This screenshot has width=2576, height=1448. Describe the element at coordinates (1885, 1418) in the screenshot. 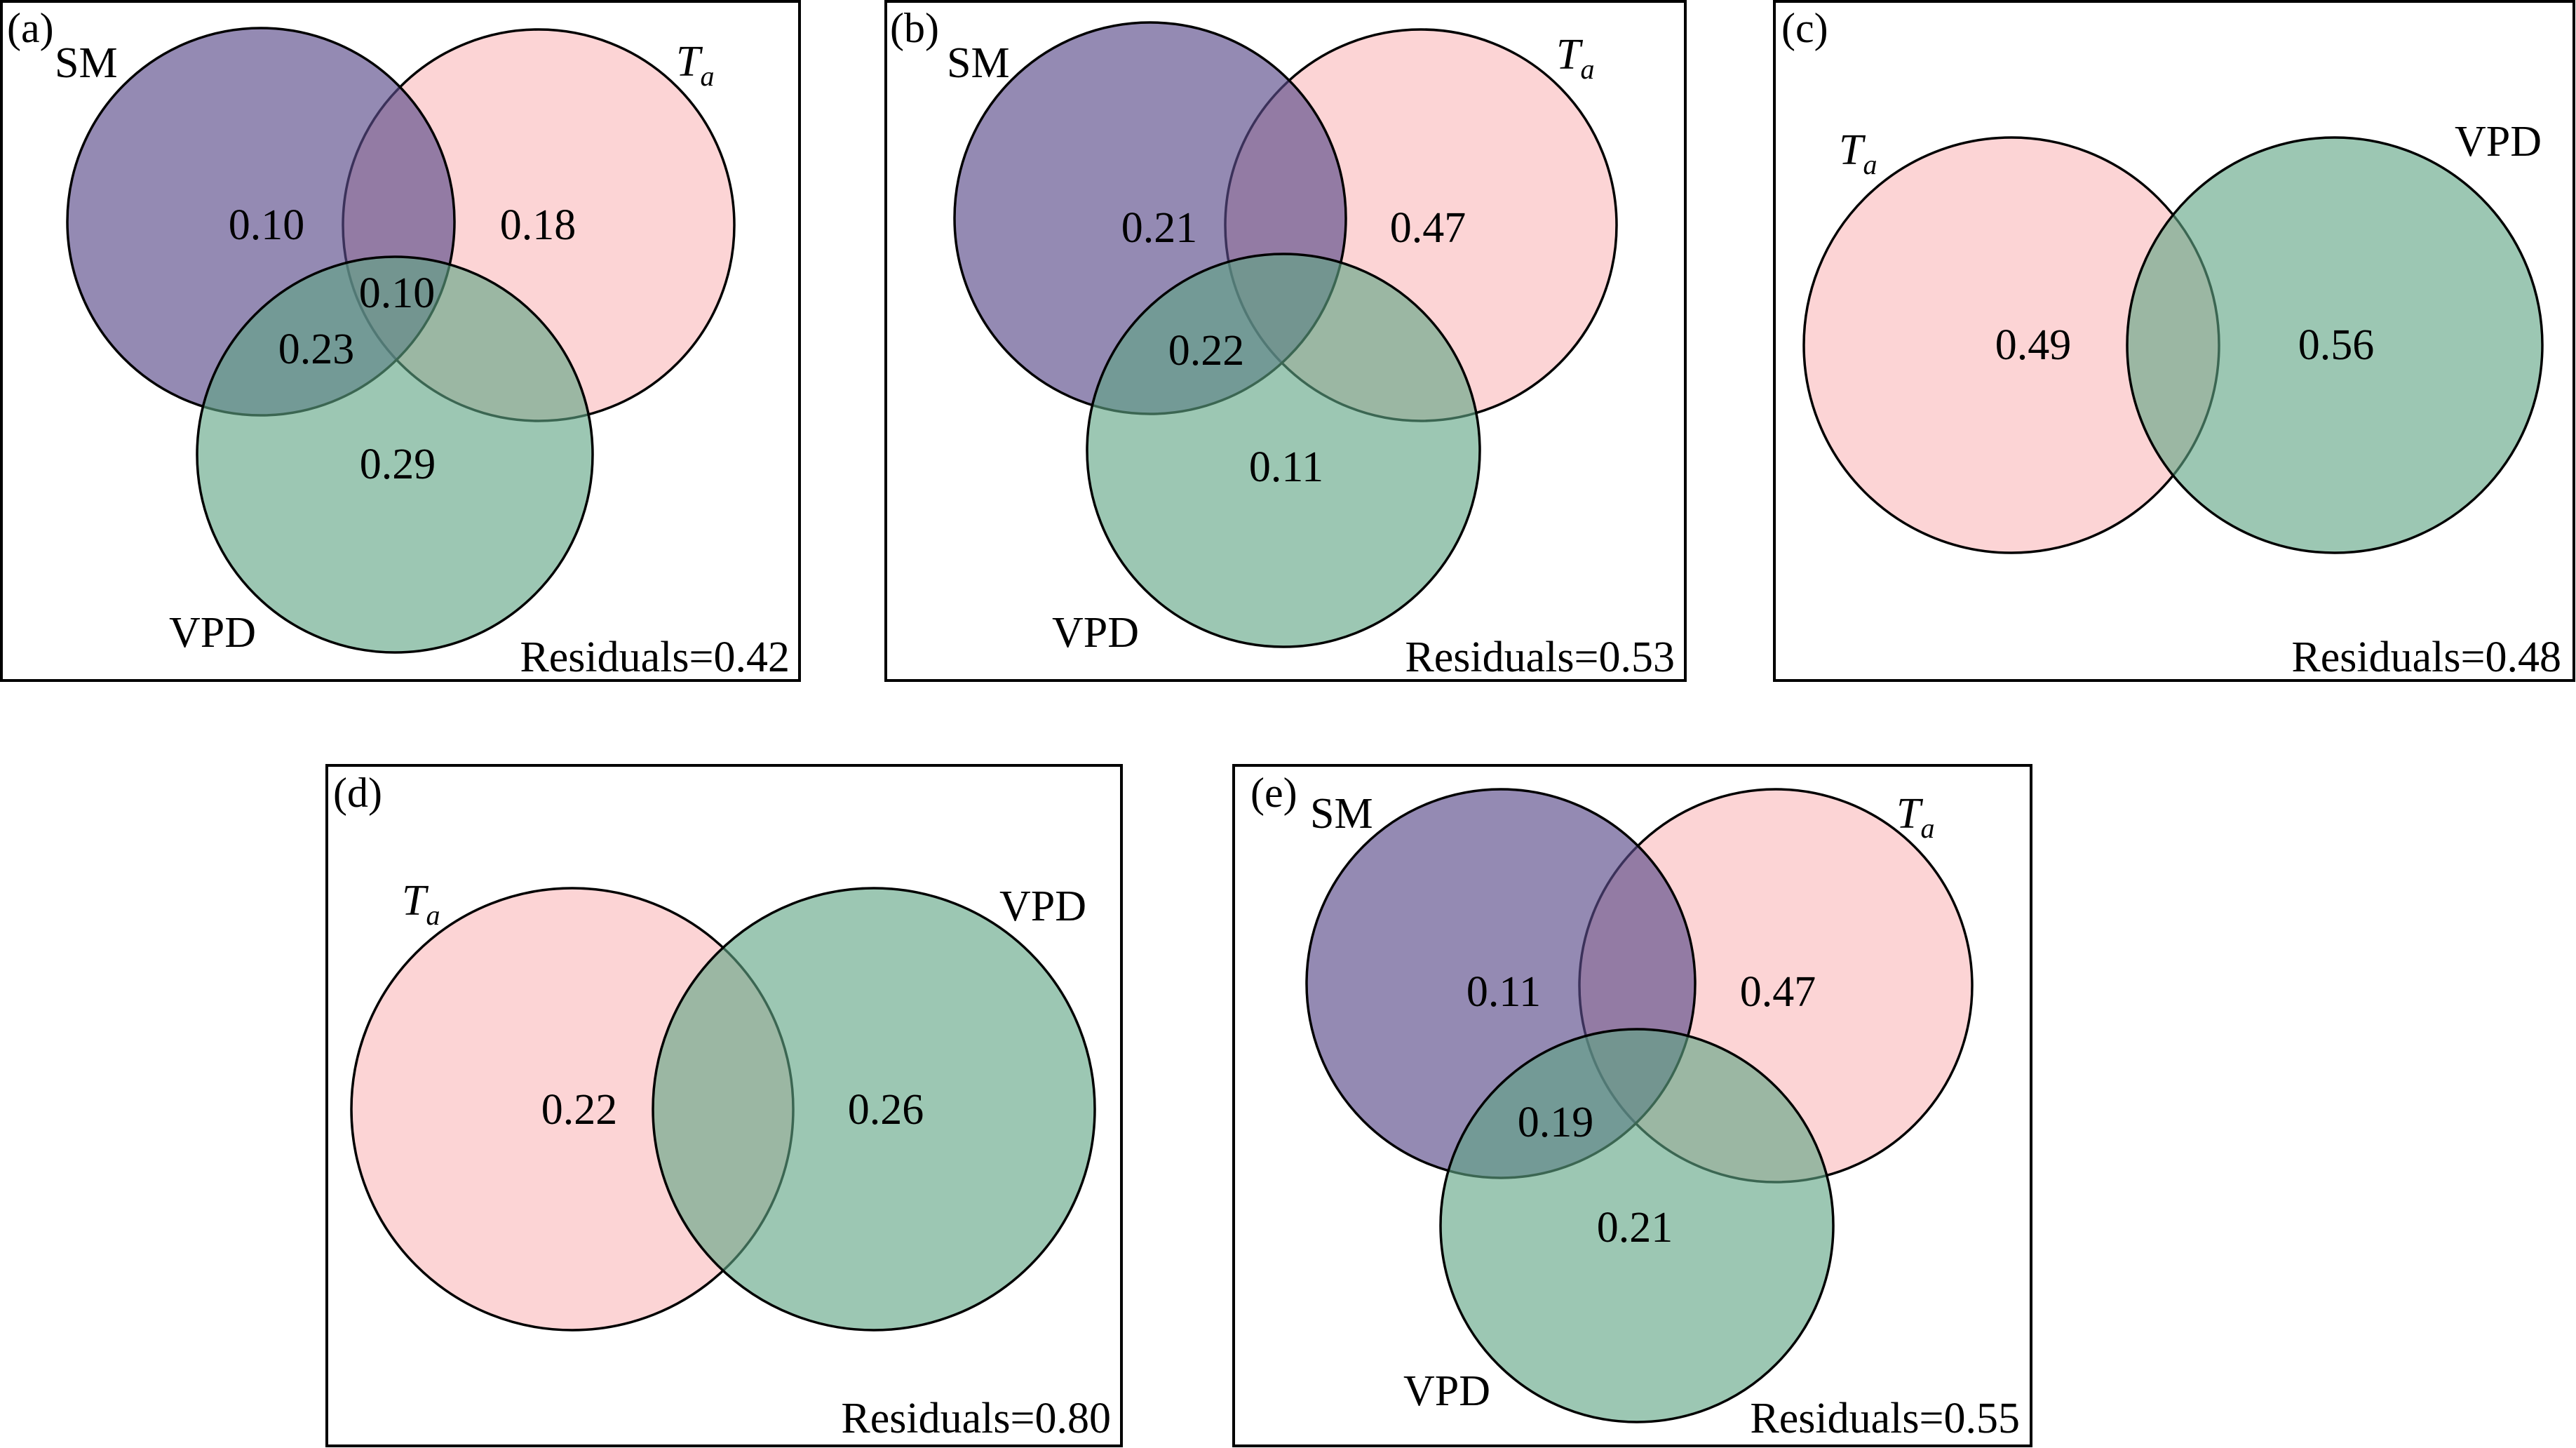

I see `panel-e-residuals: Residuals=0.55` at that location.